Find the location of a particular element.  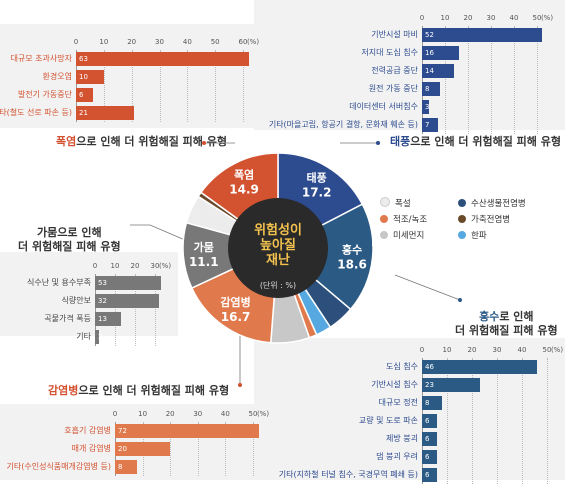

bar: 3 is located at coordinates (425, 107).